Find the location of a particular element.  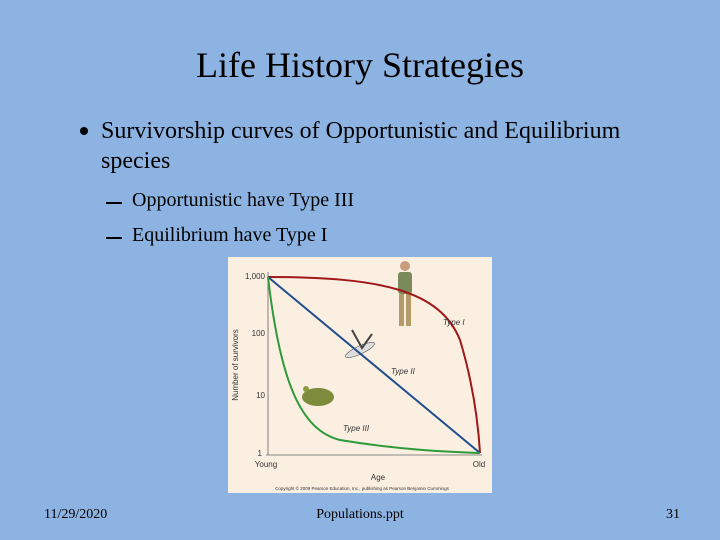

type-iii-curve is located at coordinates (374, 365).